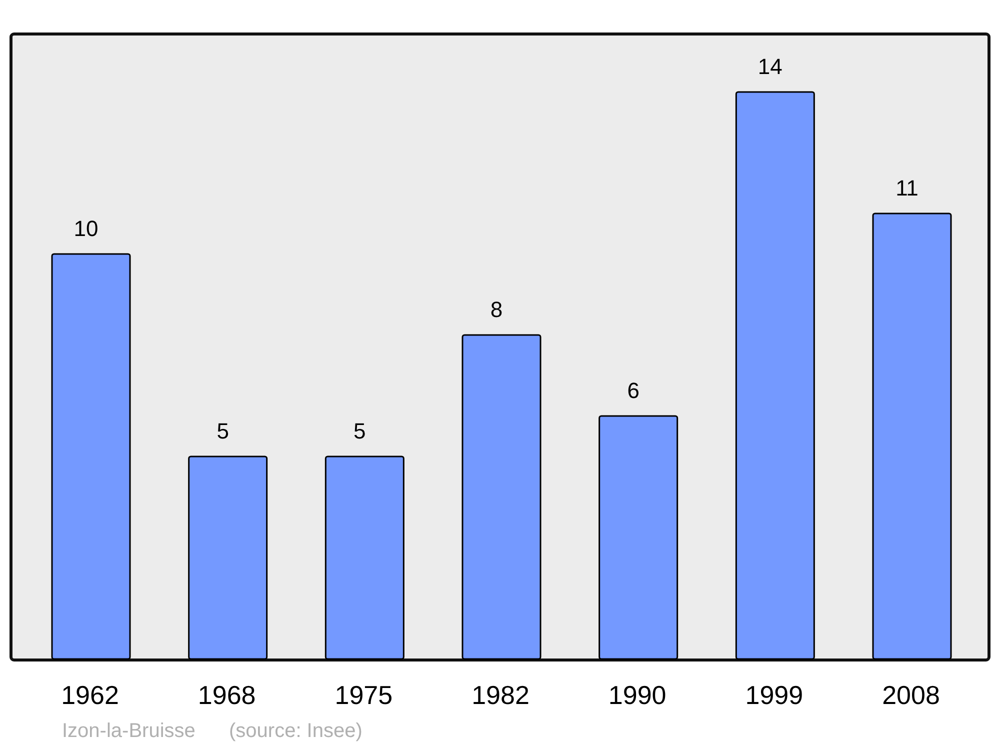 The image size is (1000, 747). Describe the element at coordinates (496, 309) in the screenshot. I see `data-label: 8` at that location.